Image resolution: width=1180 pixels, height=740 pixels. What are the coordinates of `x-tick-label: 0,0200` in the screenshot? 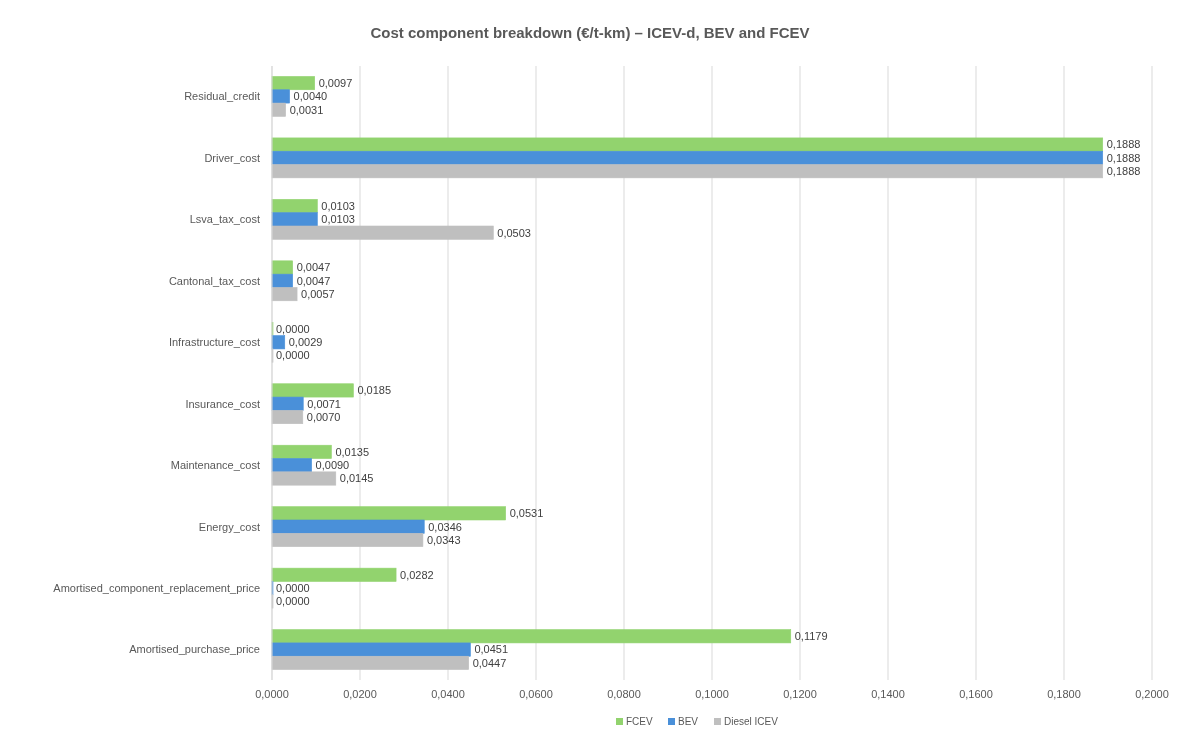 It's located at (360, 694).